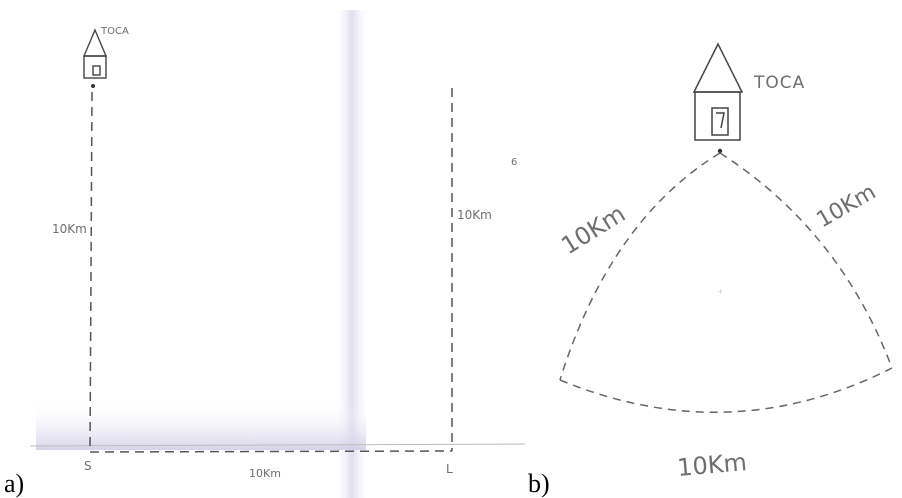 This screenshot has height=498, width=902. What do you see at coordinates (201, 425) in the screenshot?
I see `paper-bottom-shadow` at bounding box center [201, 425].